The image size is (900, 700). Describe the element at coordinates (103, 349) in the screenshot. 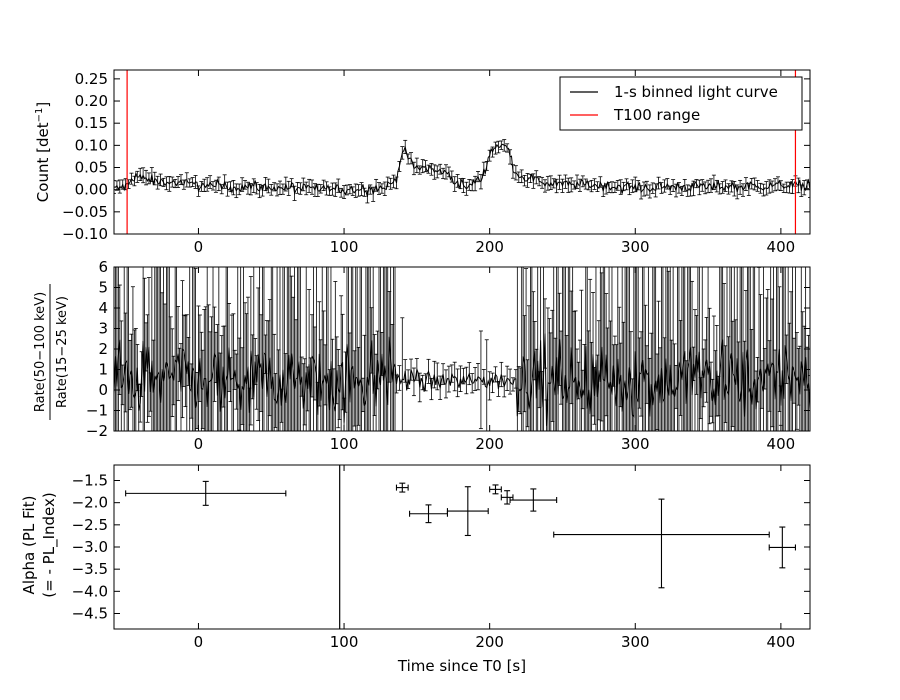

I see `y-tick-label: 2` at that location.